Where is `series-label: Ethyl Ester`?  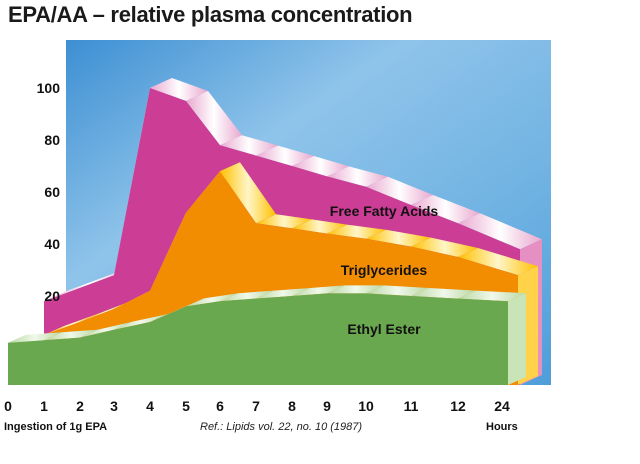 series-label: Ethyl Ester is located at coordinates (384, 329).